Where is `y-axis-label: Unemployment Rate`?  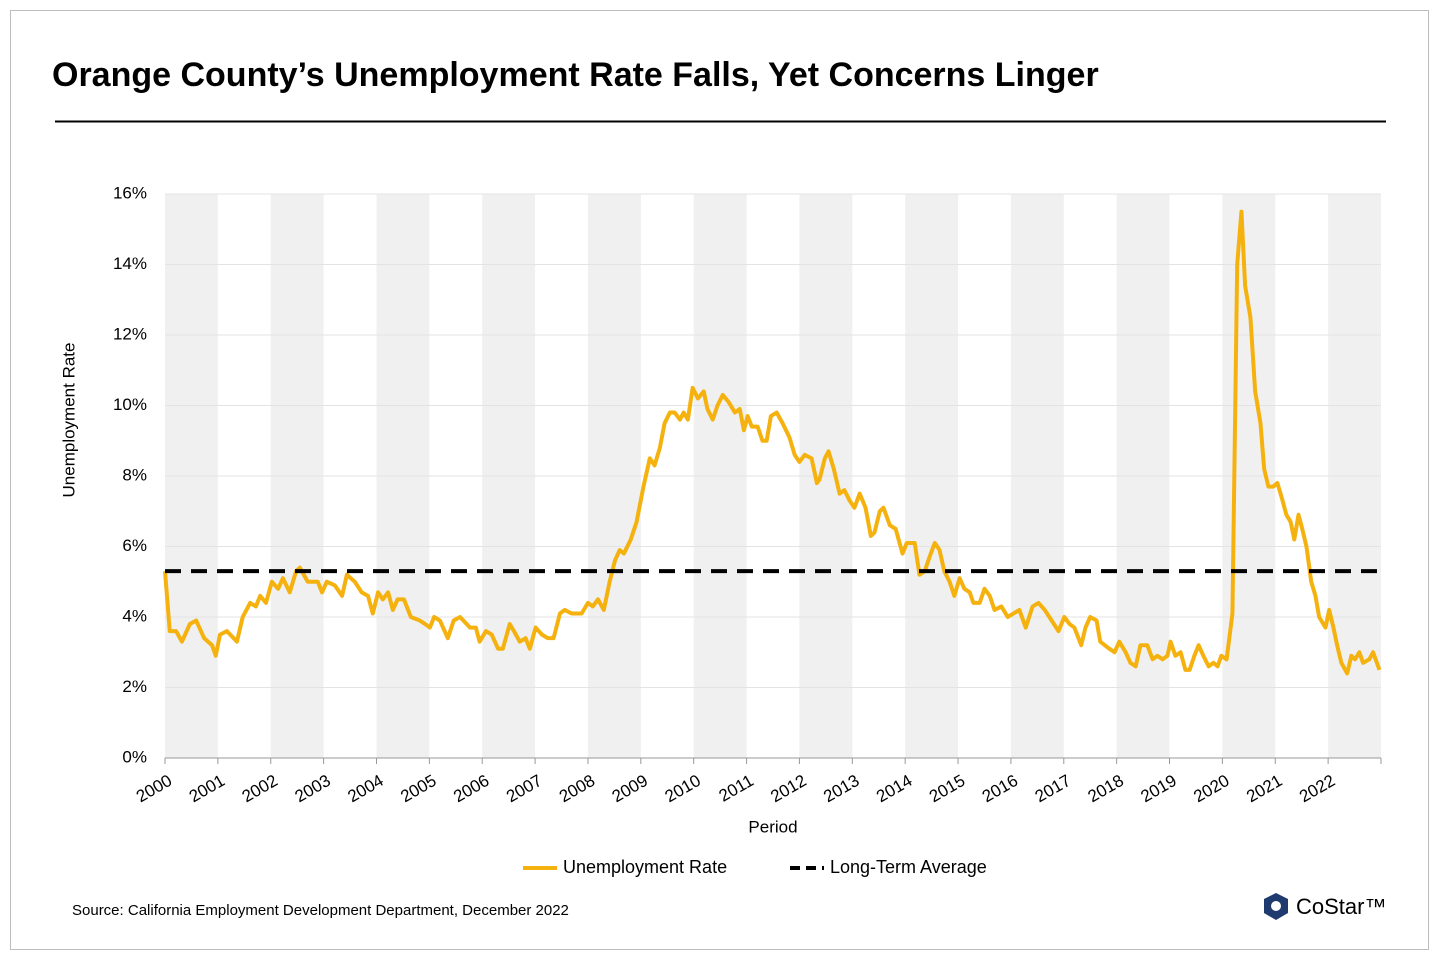 y-axis-label: Unemployment Rate is located at coordinates (68, 420).